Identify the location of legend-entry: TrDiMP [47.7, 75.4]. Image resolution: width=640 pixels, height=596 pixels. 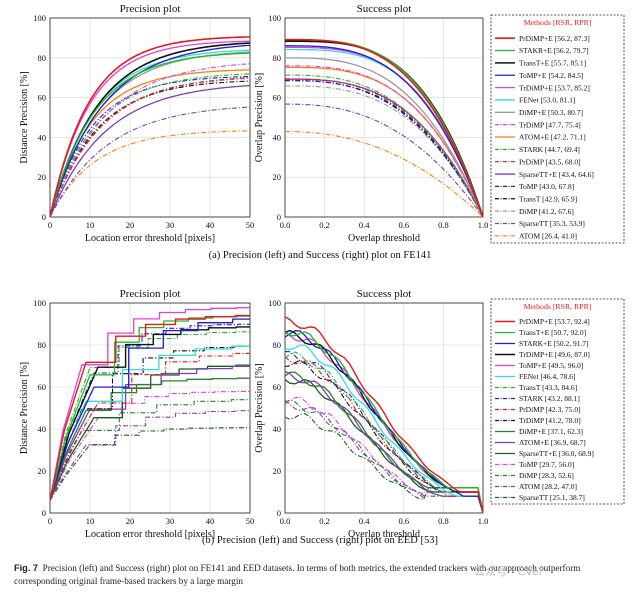
(550, 124).